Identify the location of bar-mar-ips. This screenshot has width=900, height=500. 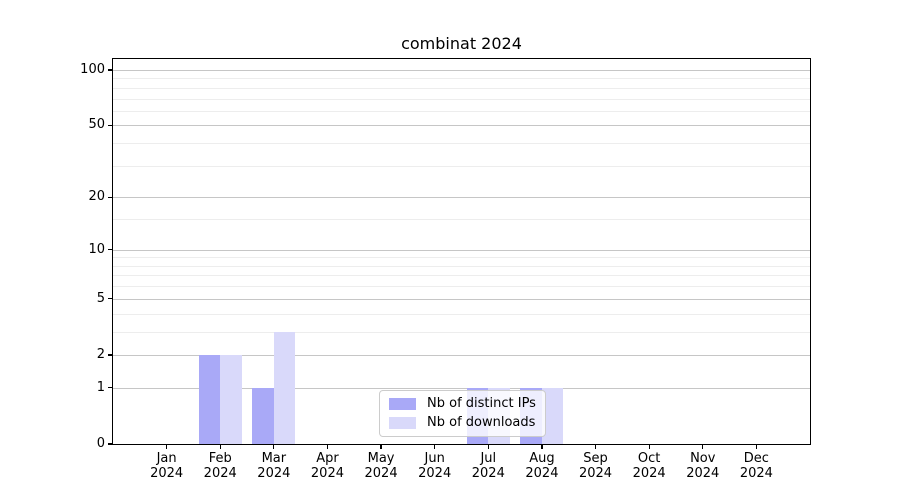
(263, 415).